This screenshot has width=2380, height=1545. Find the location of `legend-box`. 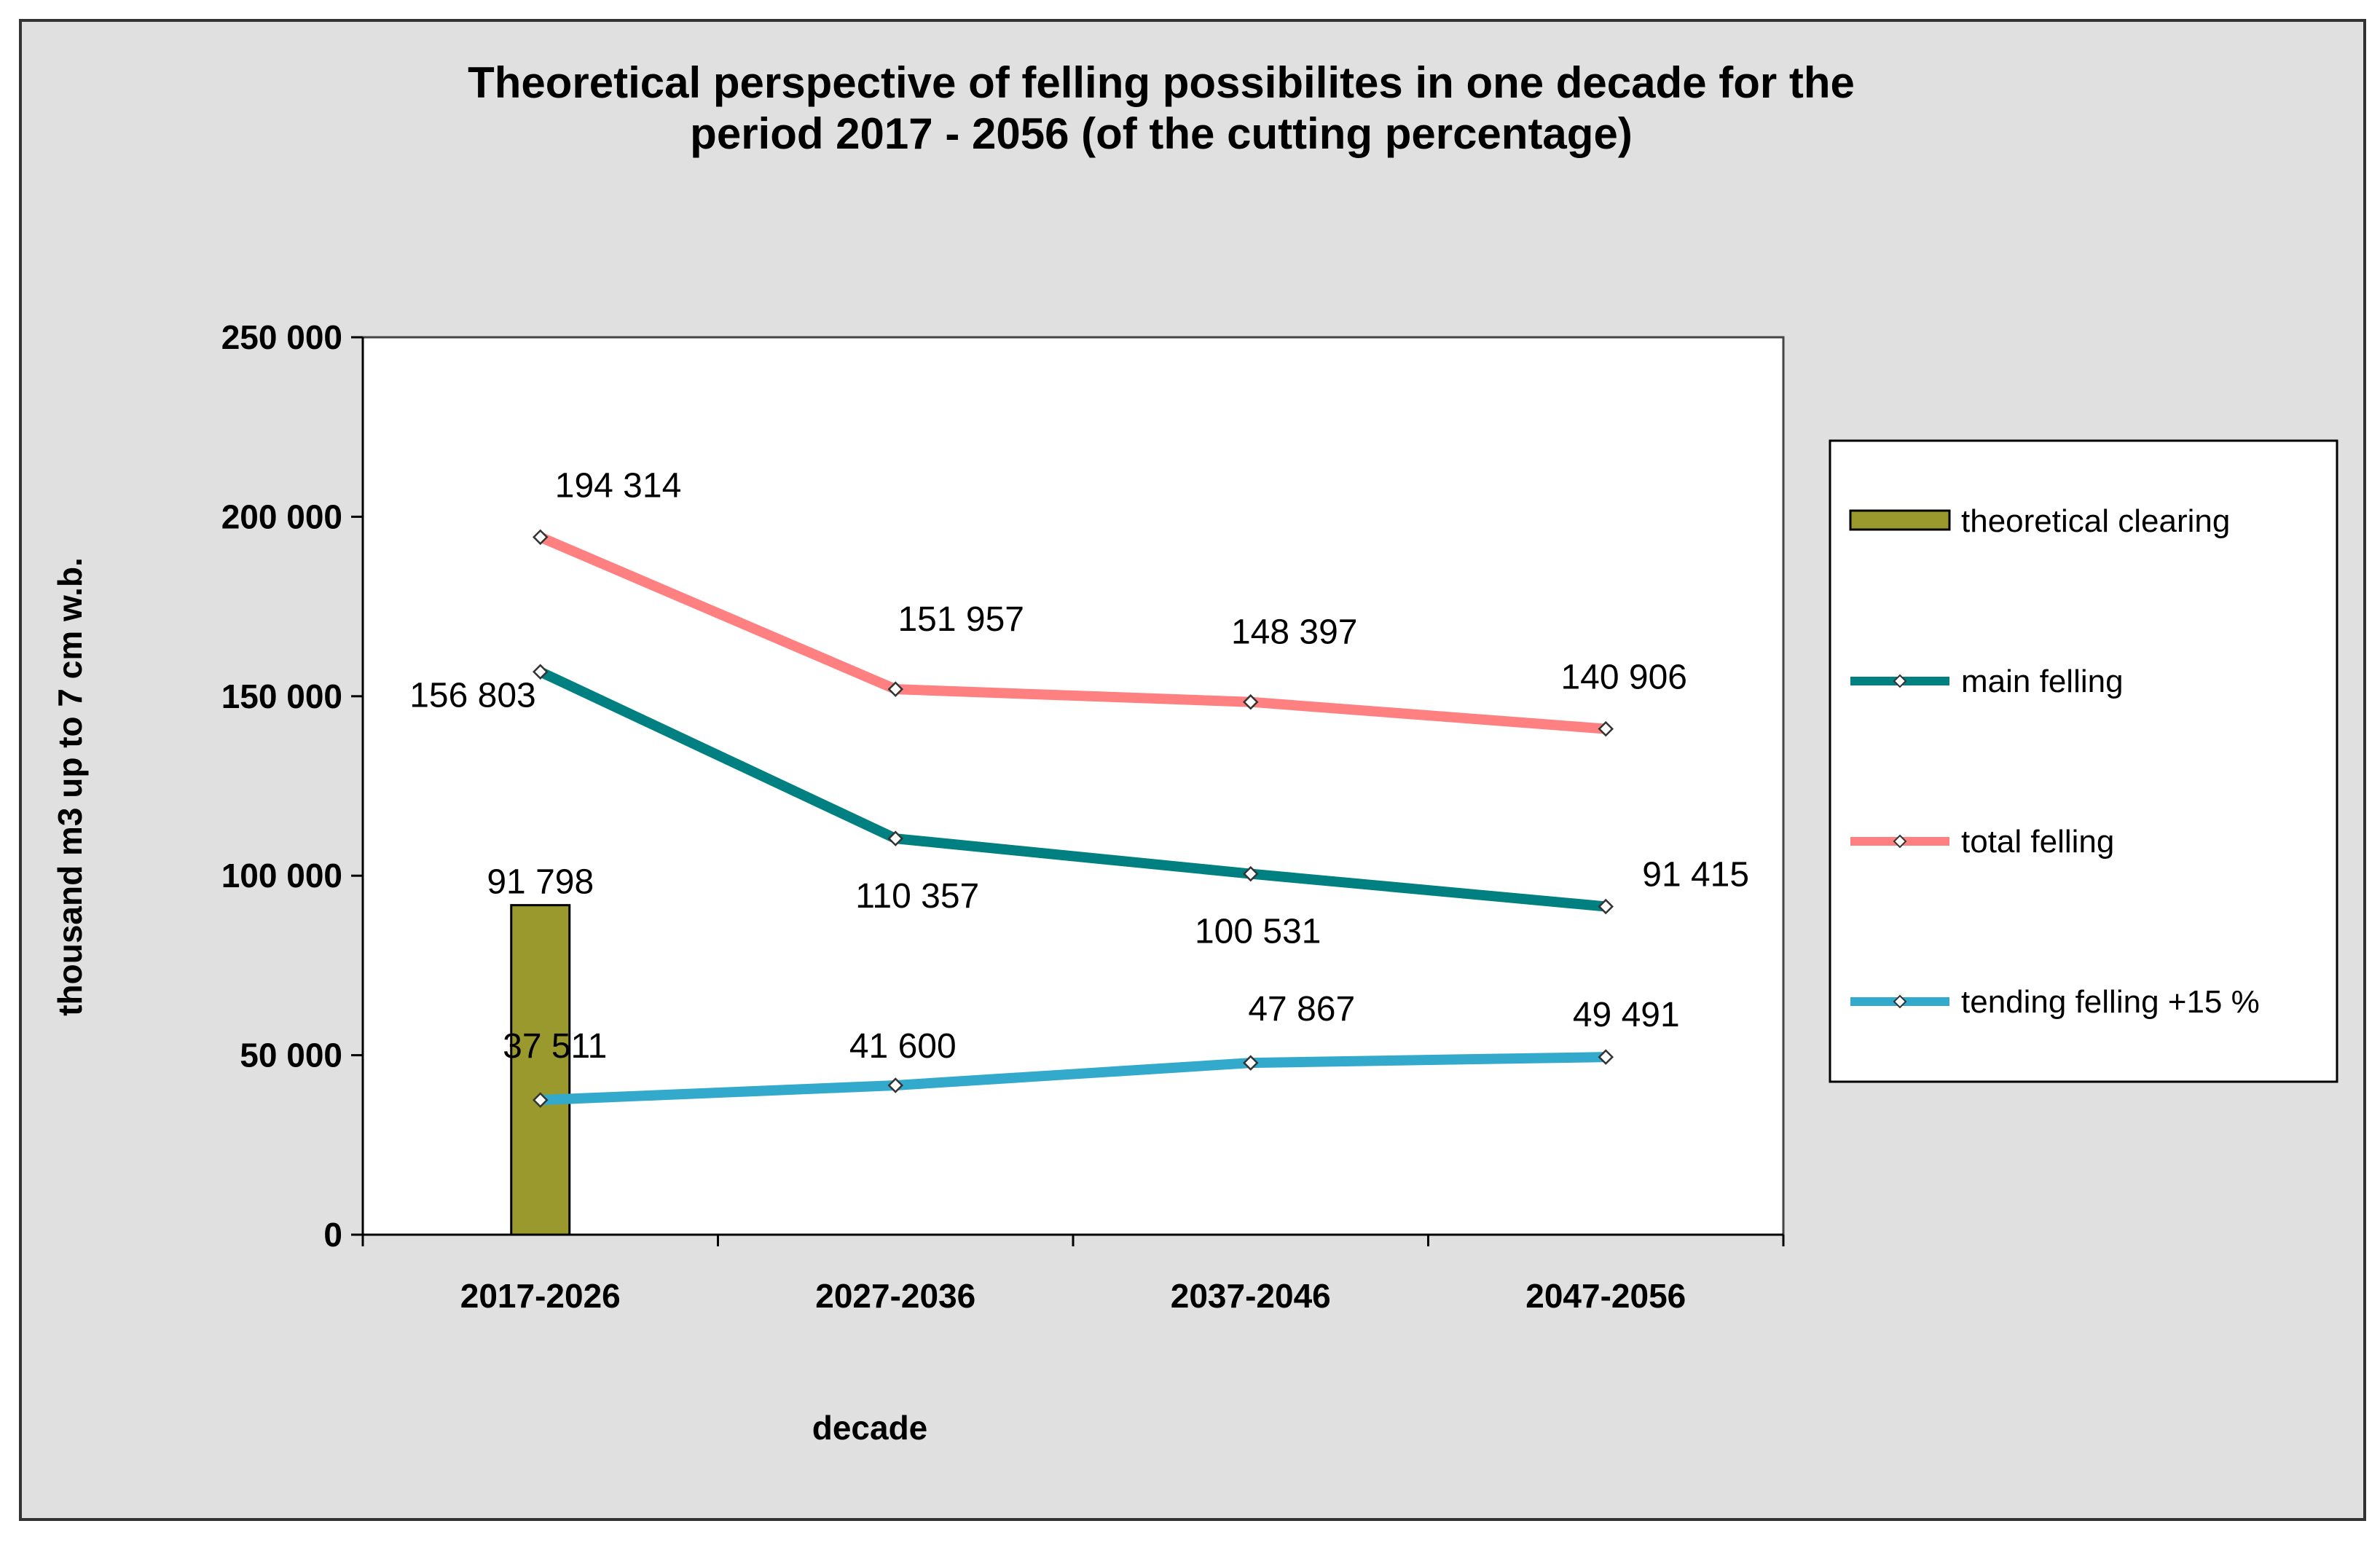

legend-box is located at coordinates (2083, 761).